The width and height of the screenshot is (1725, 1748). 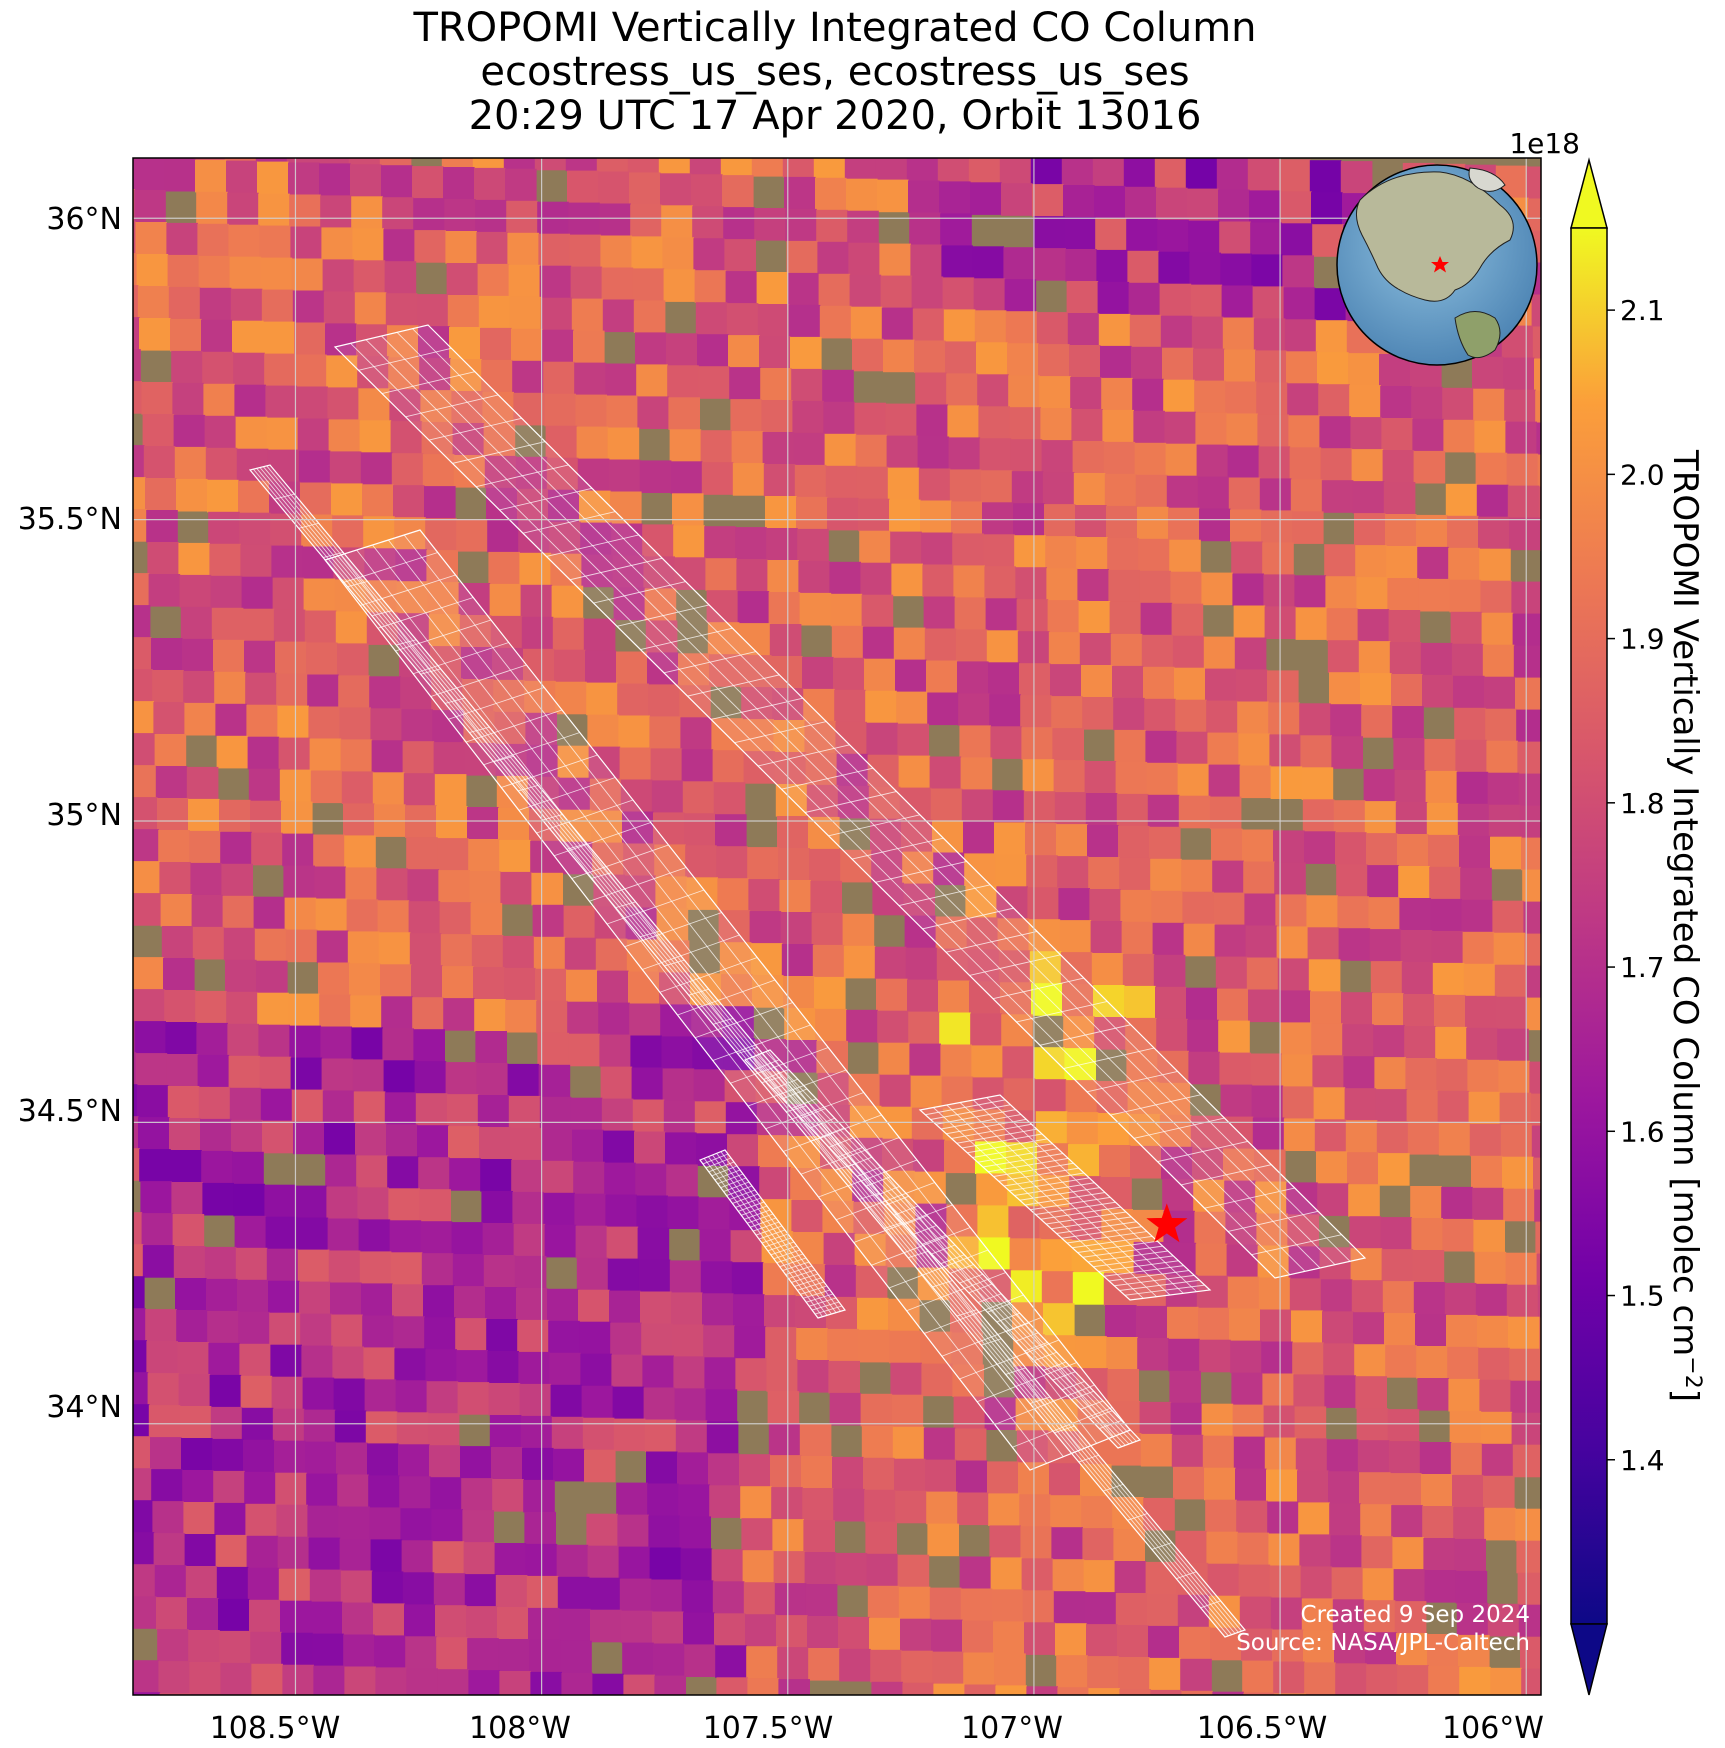 I want to click on credit-source: Source: NASA/JPL-Caltech, so click(x=1383, y=1643).